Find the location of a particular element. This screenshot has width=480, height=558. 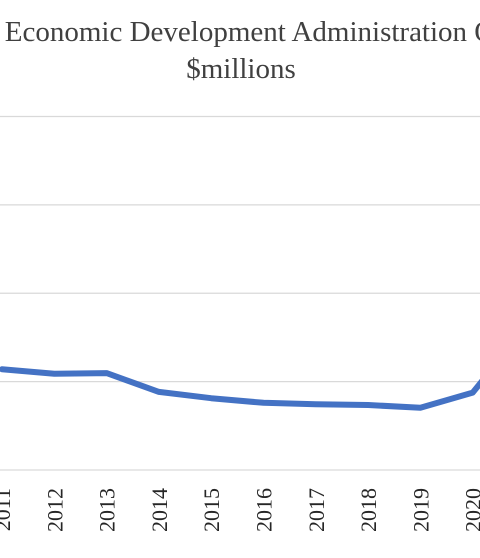

chart-title-line-1: Economic Development Administration O is located at coordinates (242, 32).